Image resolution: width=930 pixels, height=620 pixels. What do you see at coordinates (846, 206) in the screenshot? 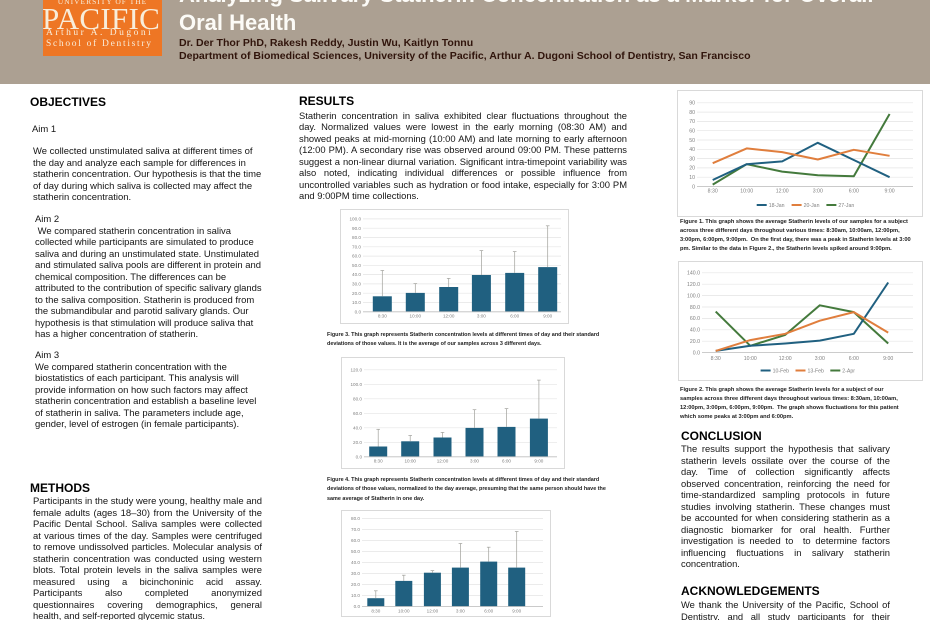
I see `svg-text: 27-Jan` at bounding box center [846, 206].